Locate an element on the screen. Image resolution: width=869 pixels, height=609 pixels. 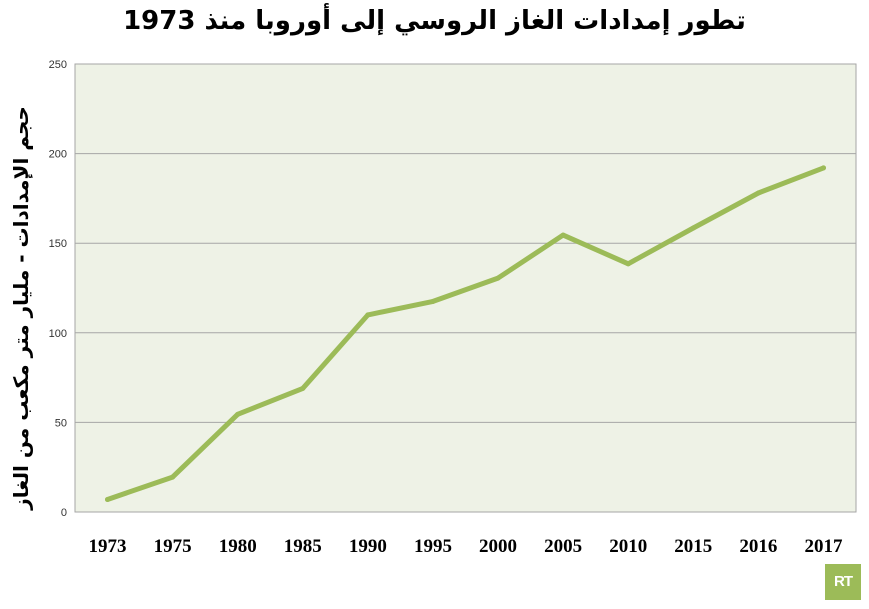
x-tick-label: 1985 is located at coordinates (303, 546).